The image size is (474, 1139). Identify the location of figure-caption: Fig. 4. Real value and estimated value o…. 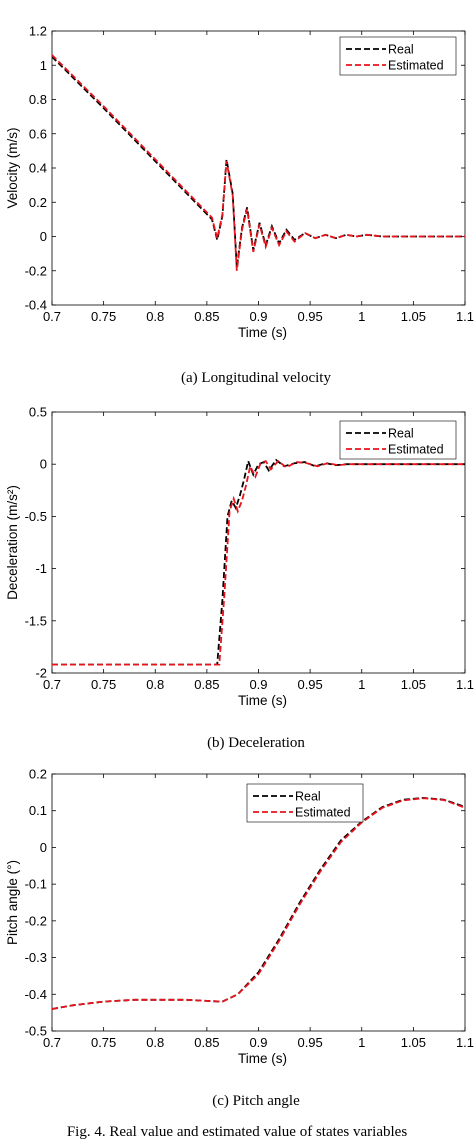
(237, 1131).